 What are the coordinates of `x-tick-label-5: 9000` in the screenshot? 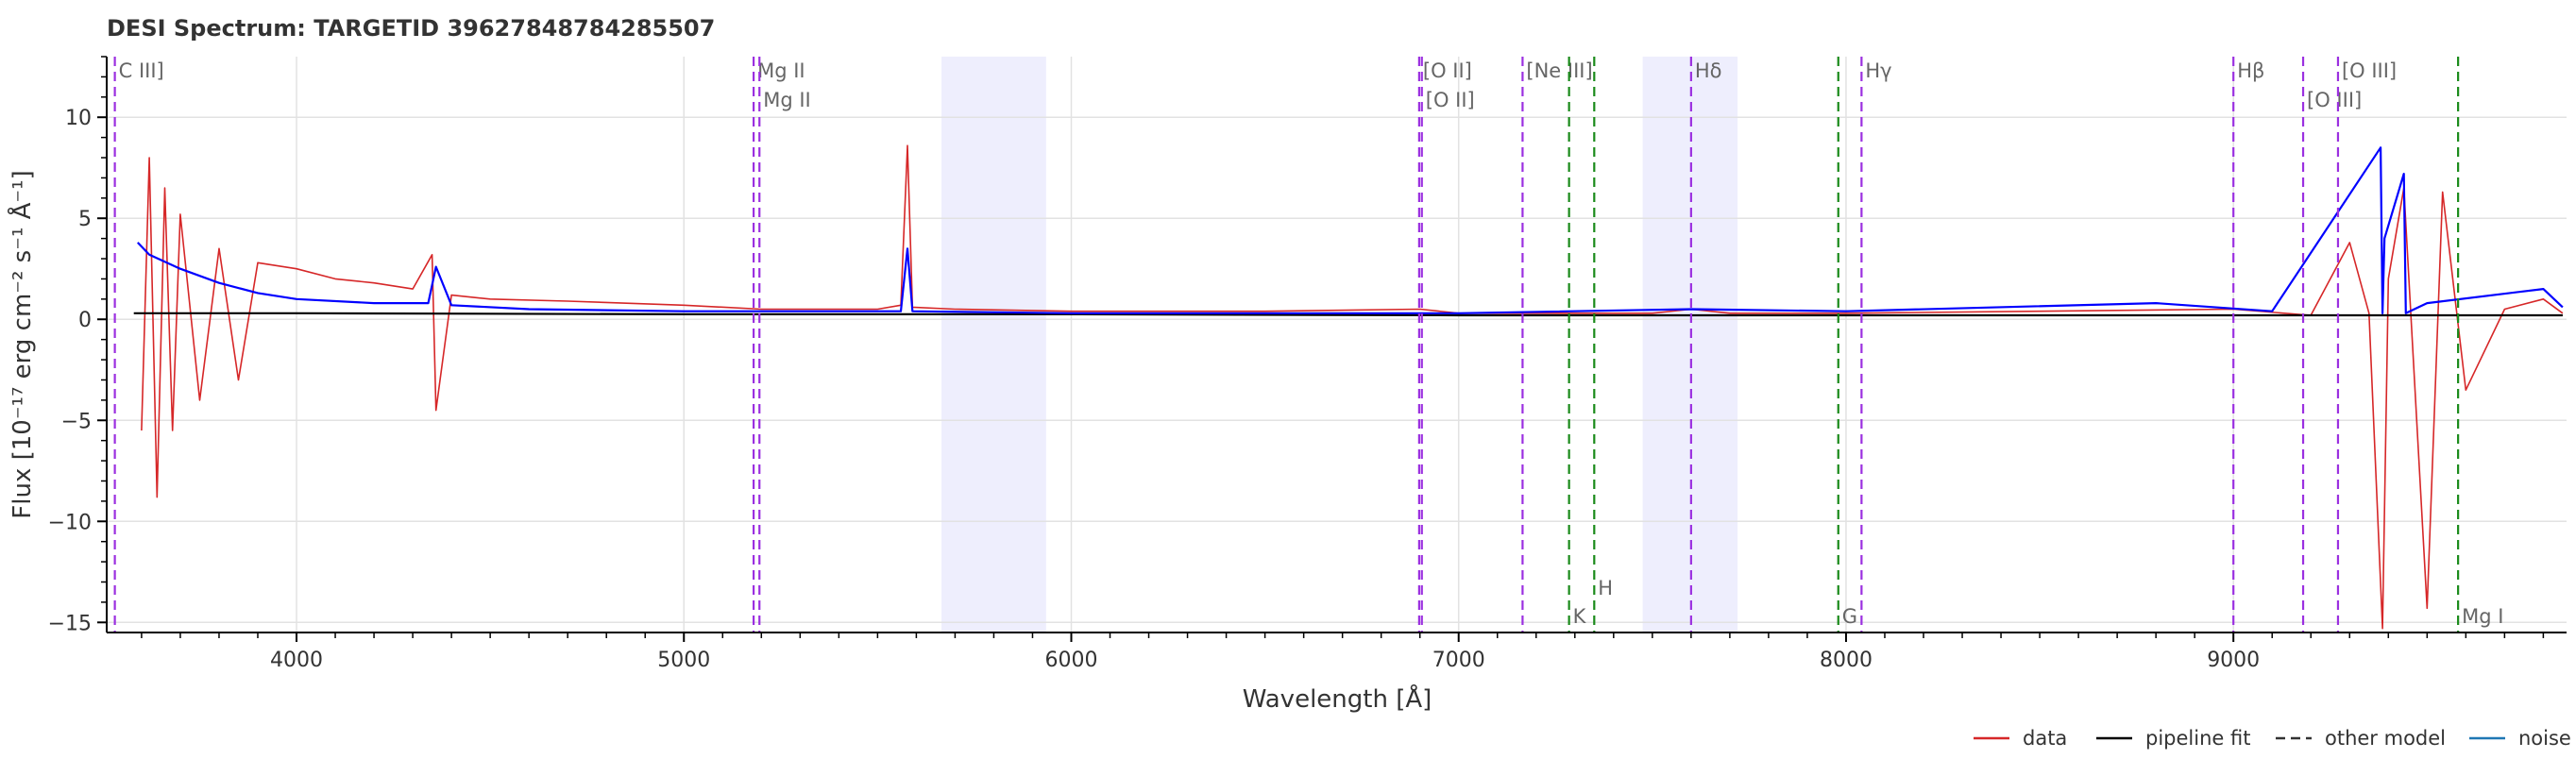 It's located at (2233, 661).